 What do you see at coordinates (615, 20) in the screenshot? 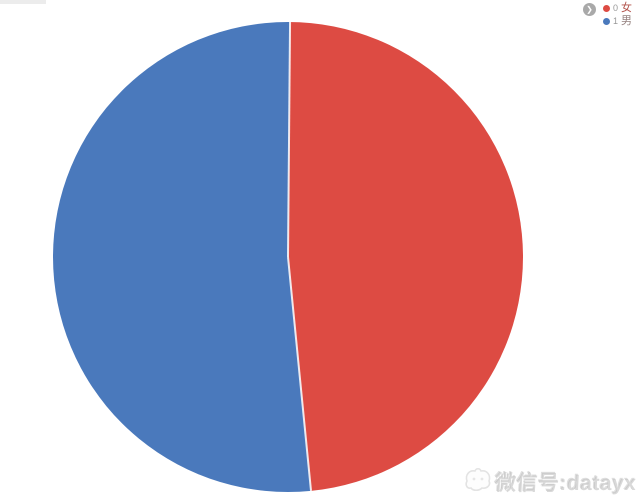
I see `legend-item-key: 1` at bounding box center [615, 20].